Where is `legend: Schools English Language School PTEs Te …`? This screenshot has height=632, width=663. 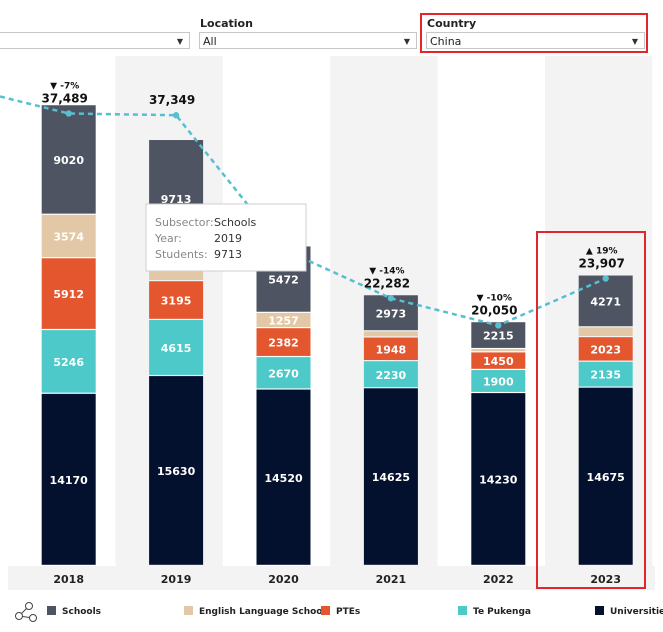
legend: Schools English Language School PTEs Te … is located at coordinates (331, 614).